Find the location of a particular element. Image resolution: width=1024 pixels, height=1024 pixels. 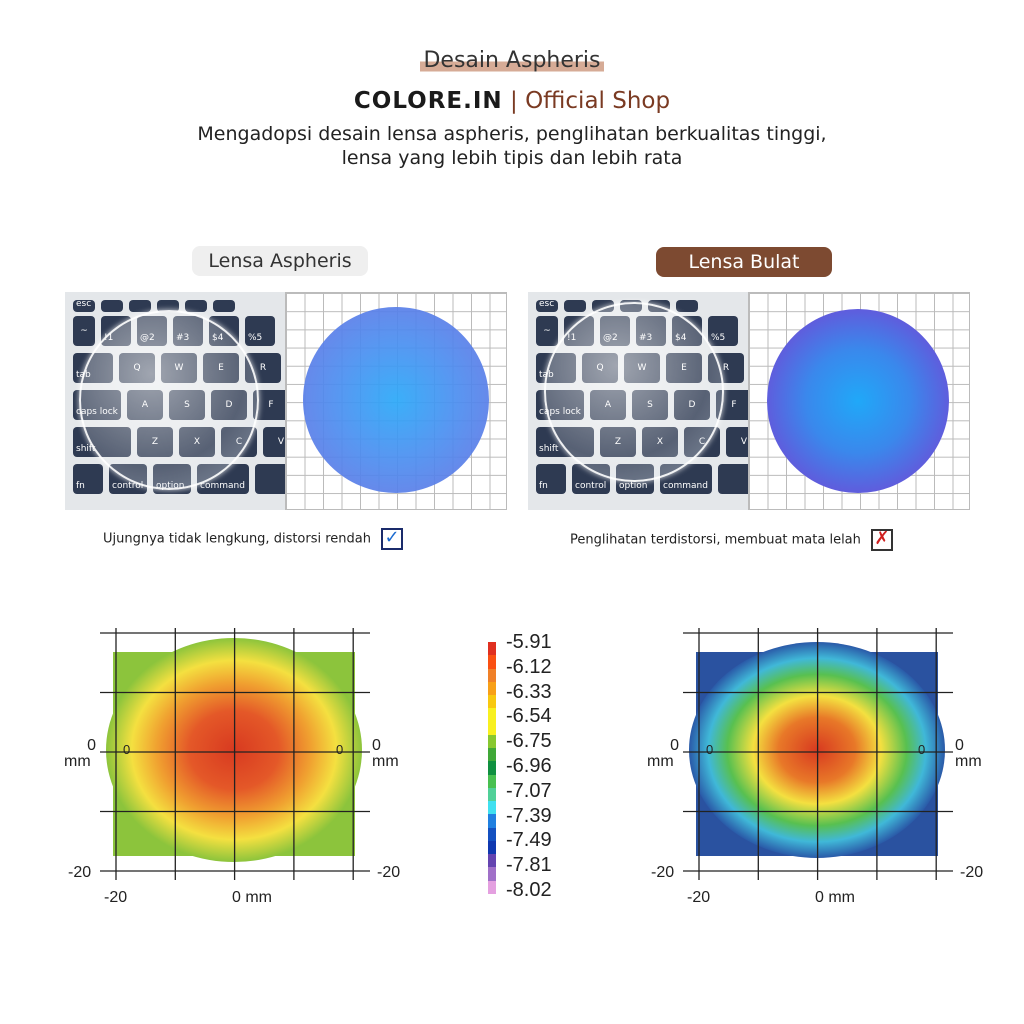

legend-label: -7.07 is located at coordinates (529, 790).